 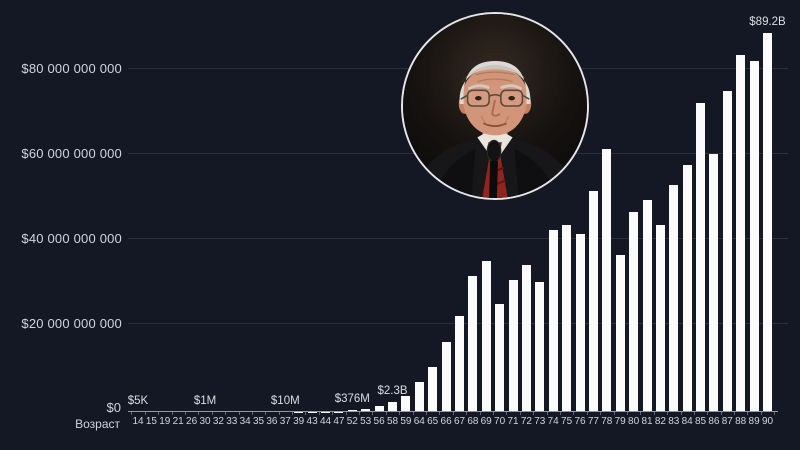 I want to click on x-axis-tick-label: 32, so click(x=218, y=421).